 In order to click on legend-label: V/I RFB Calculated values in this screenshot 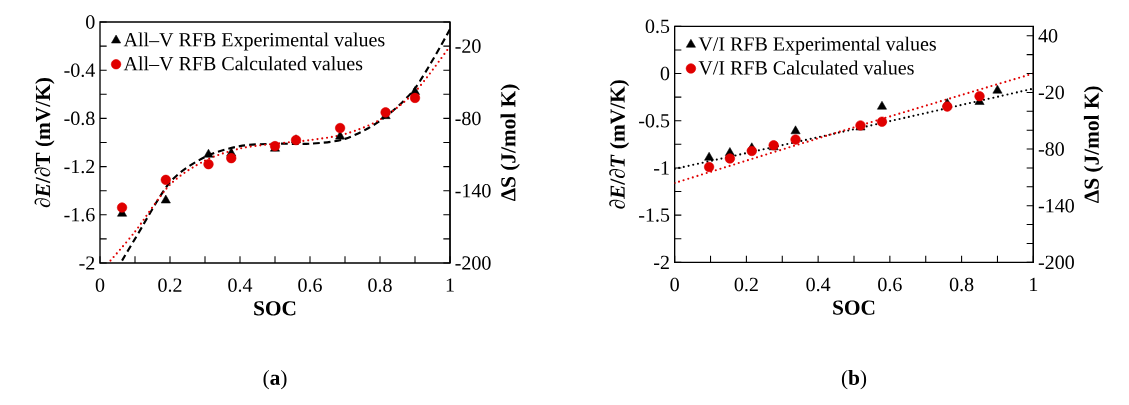, I will do `click(806, 67)`.